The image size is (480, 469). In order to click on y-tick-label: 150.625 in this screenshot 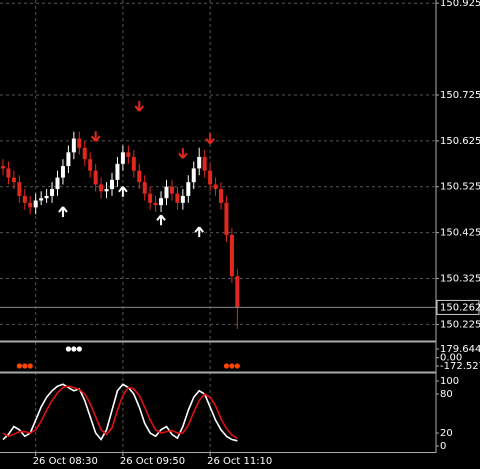, I will do `click(460, 141)`.